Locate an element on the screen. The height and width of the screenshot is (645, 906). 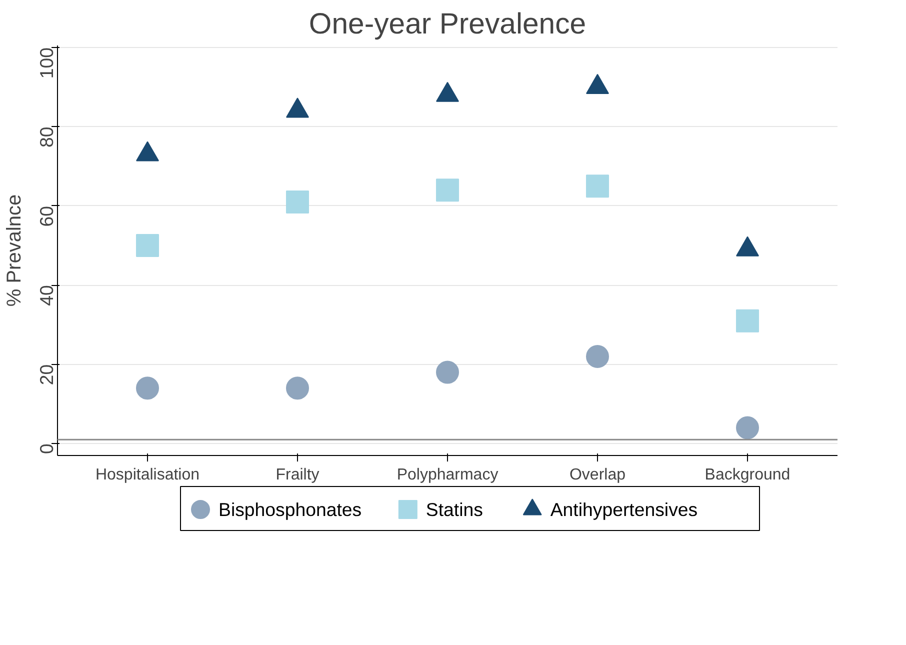
y-tick-label: 60 is located at coordinates (46, 216).